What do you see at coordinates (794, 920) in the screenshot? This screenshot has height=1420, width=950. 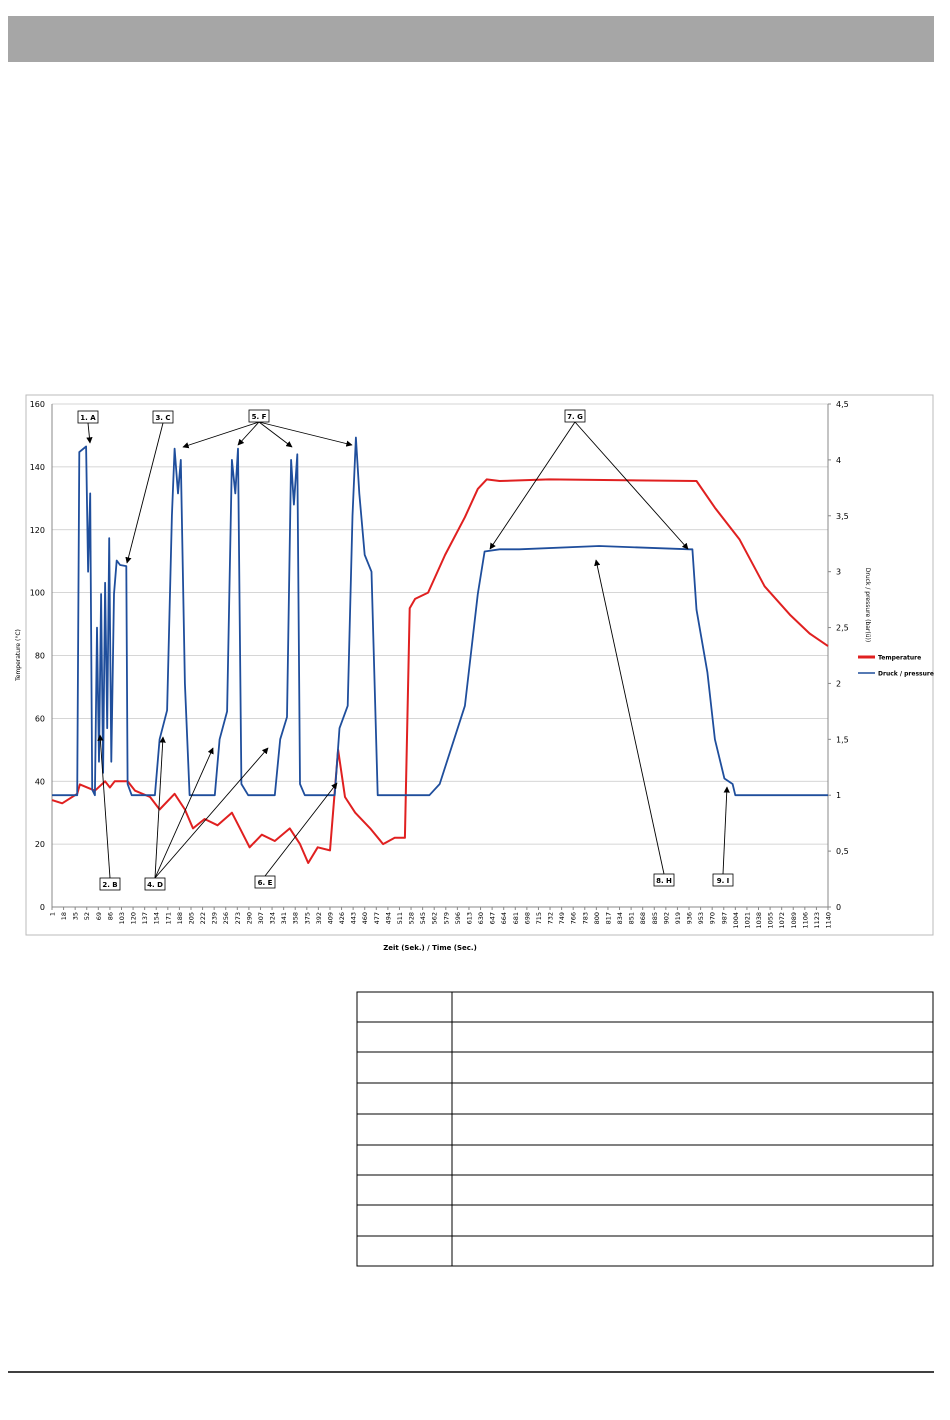 I see `x-tick-label: 1089` at bounding box center [794, 920].